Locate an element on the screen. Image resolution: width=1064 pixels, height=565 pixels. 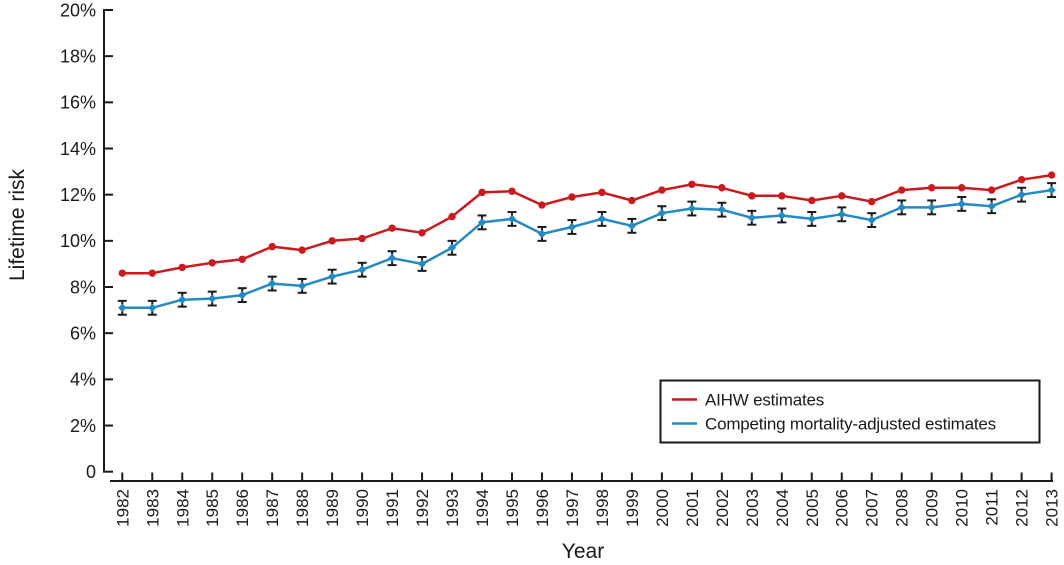
x-tick-label: 2004 is located at coordinates (782, 508).